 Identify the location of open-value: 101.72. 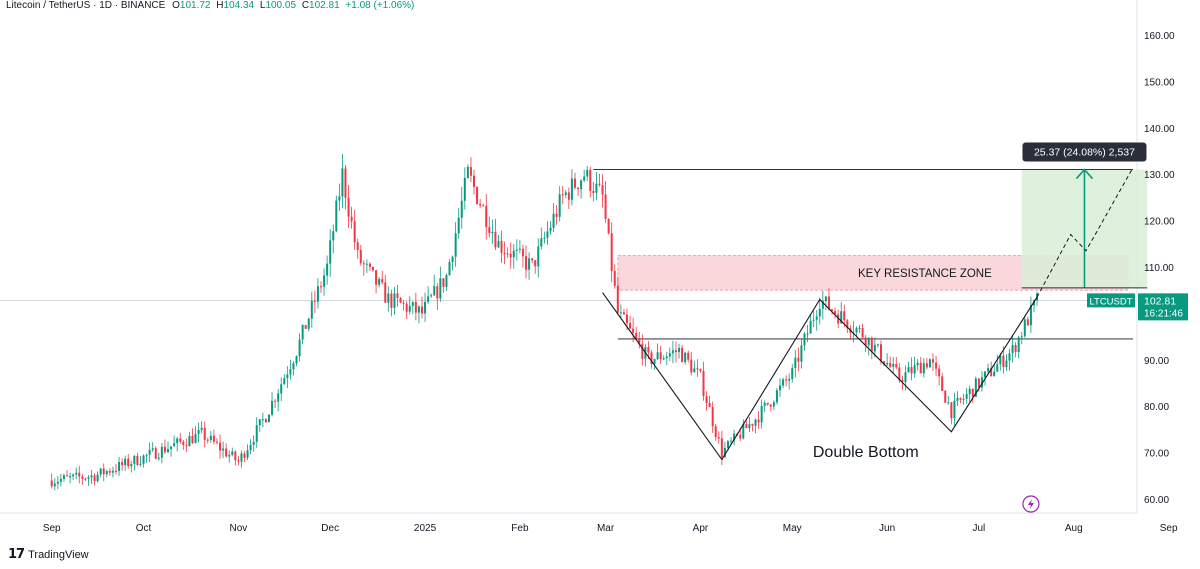
(195, 5).